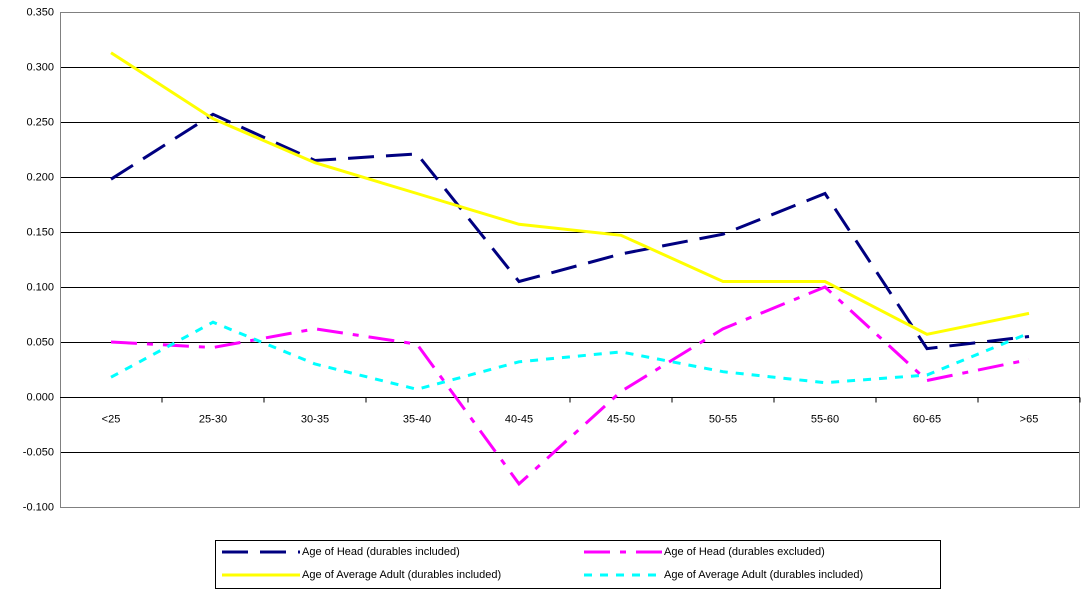  I want to click on x-tick-label: 60-65, so click(927, 419).